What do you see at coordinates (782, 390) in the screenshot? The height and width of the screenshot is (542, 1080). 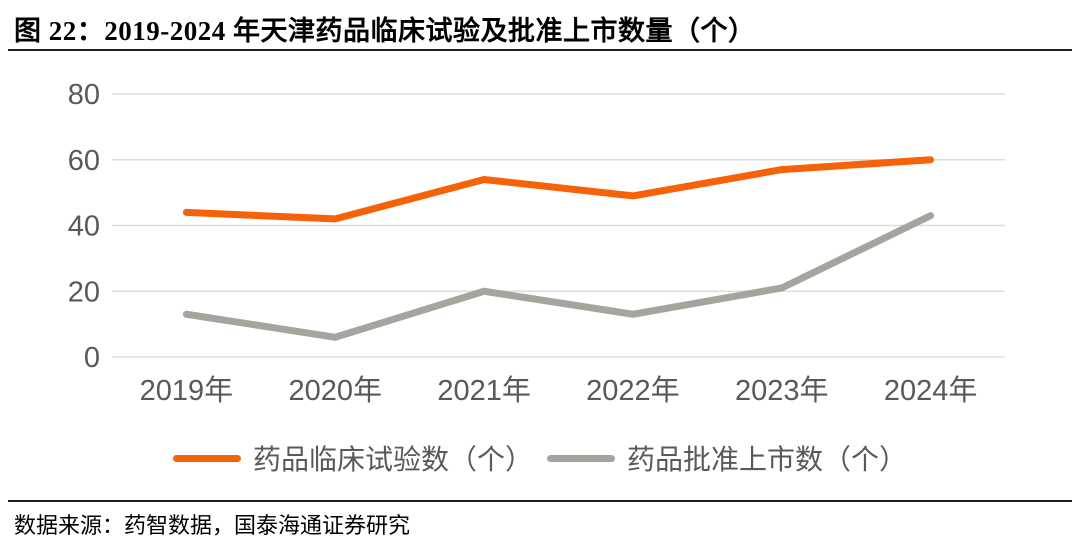 I see `x-tick-label-4: 2023年` at bounding box center [782, 390].